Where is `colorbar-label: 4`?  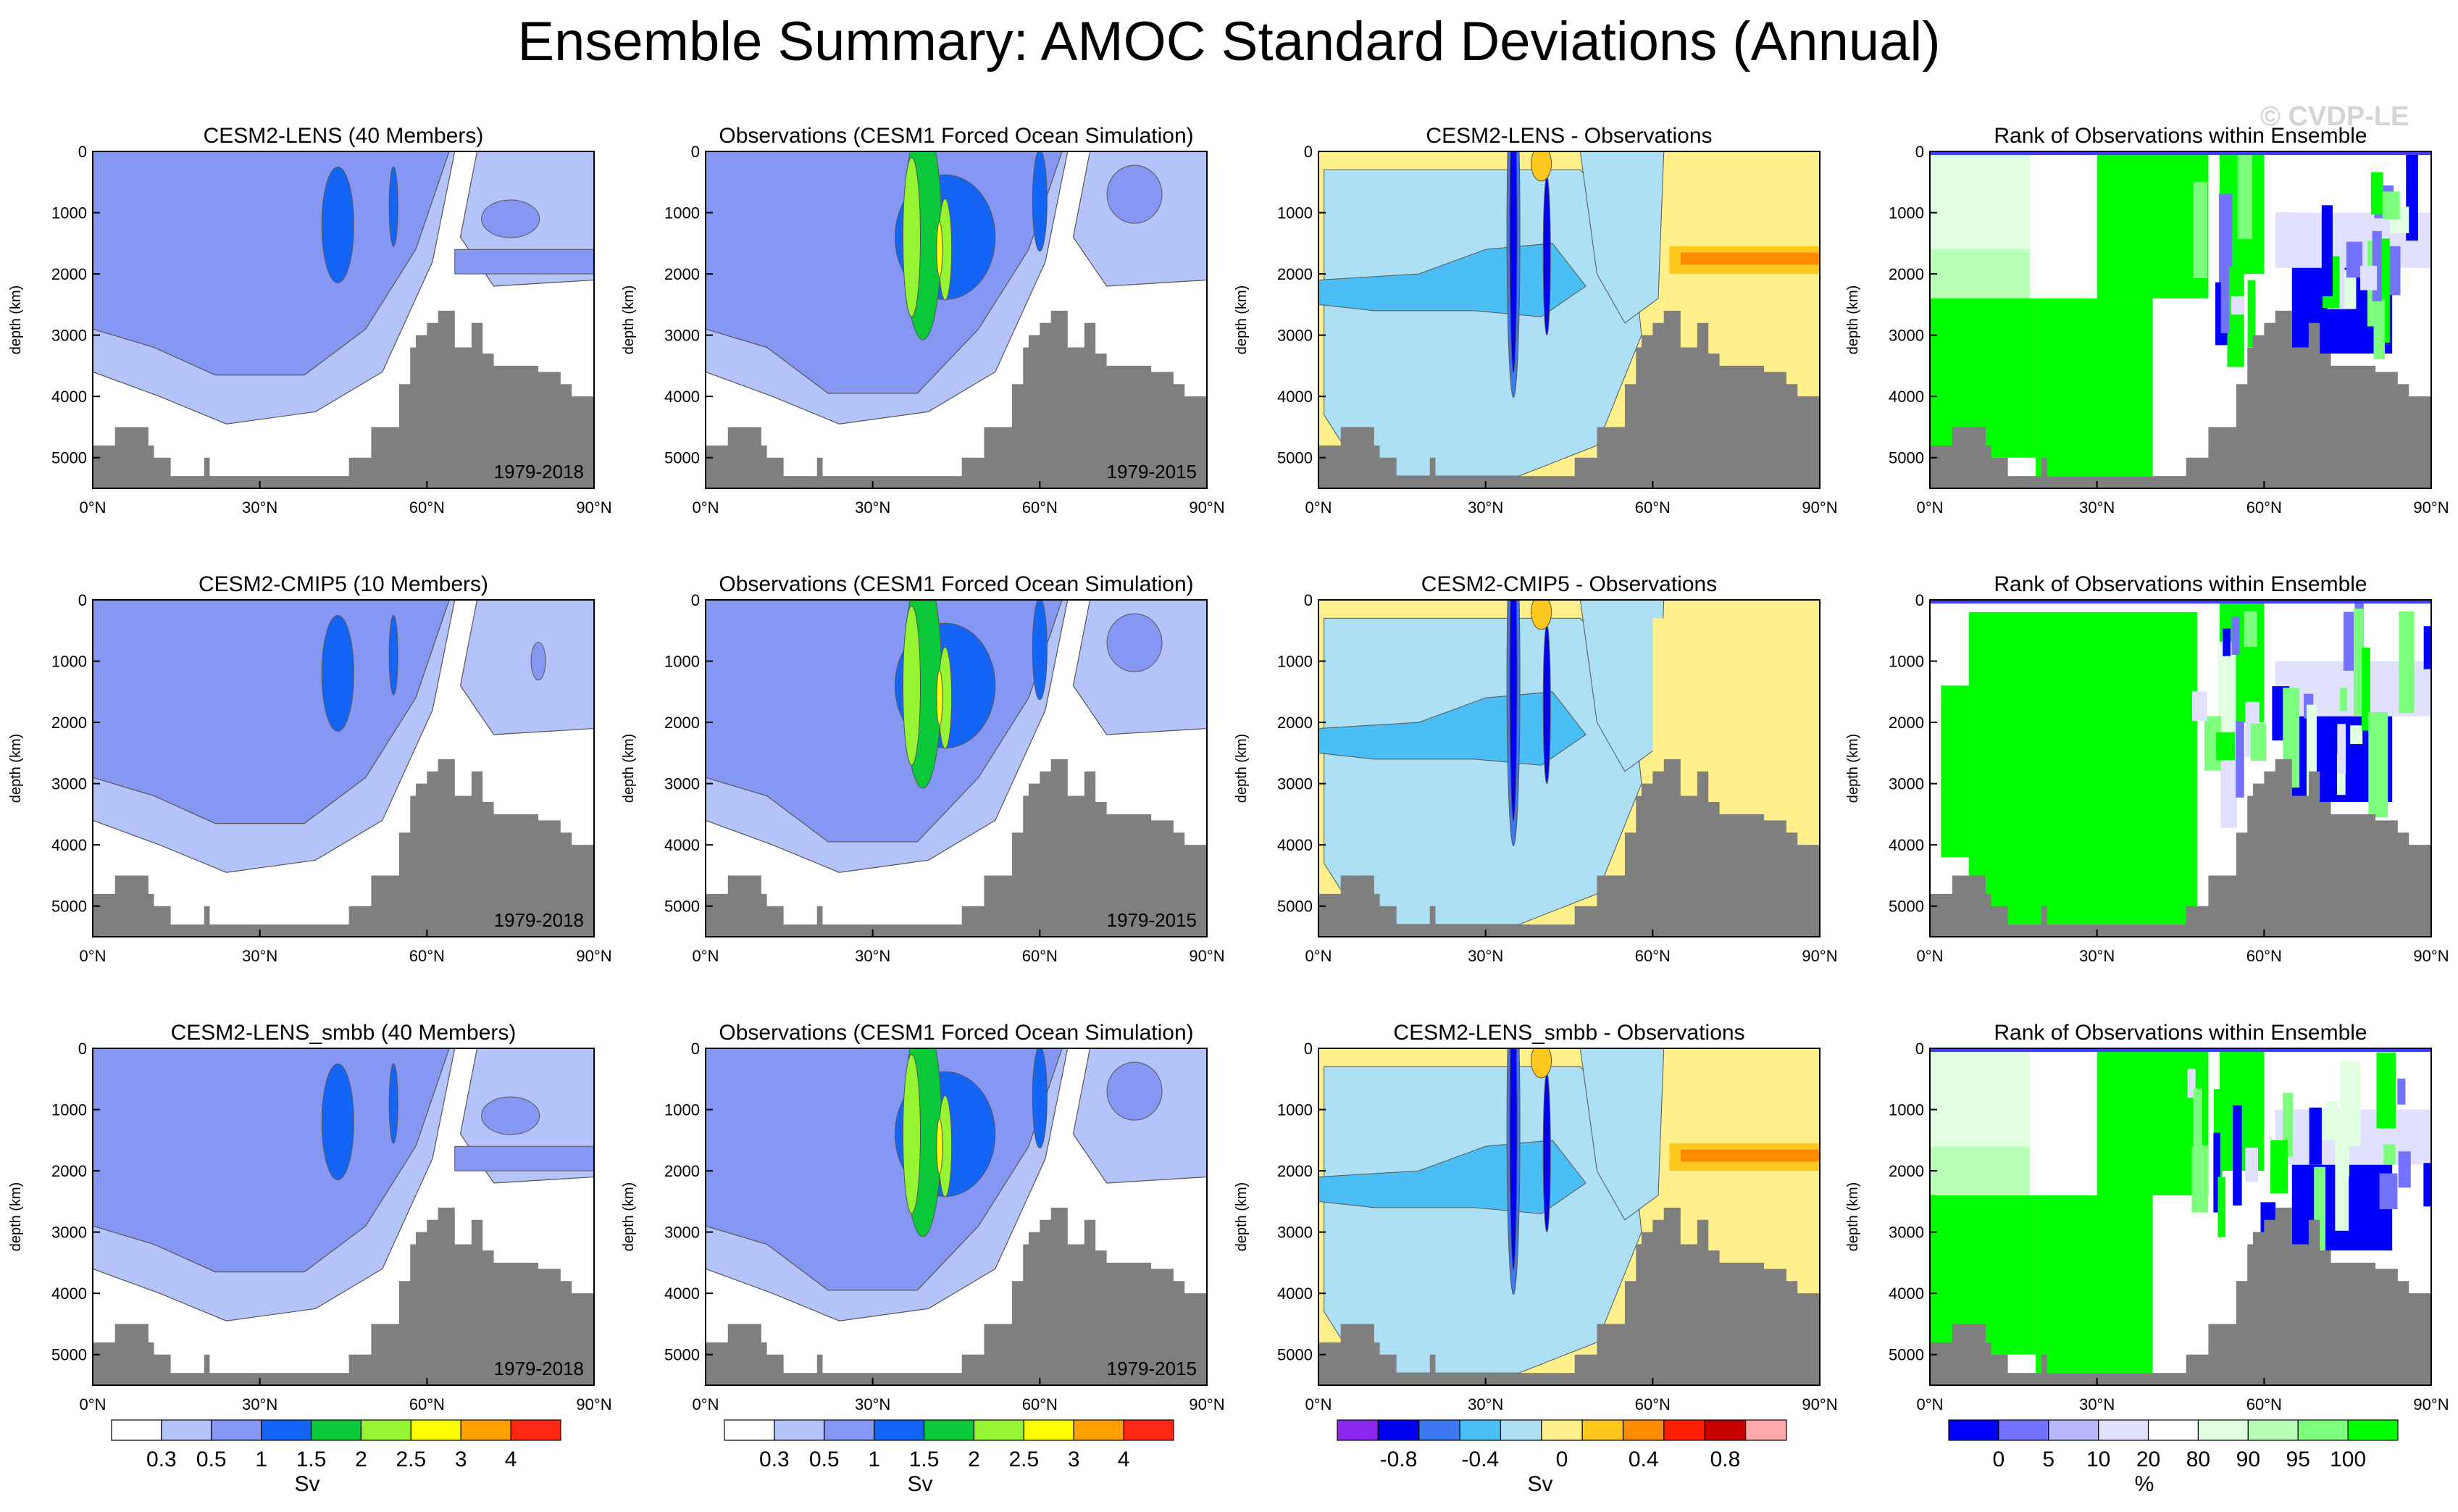 colorbar-label: 4 is located at coordinates (1124, 1459).